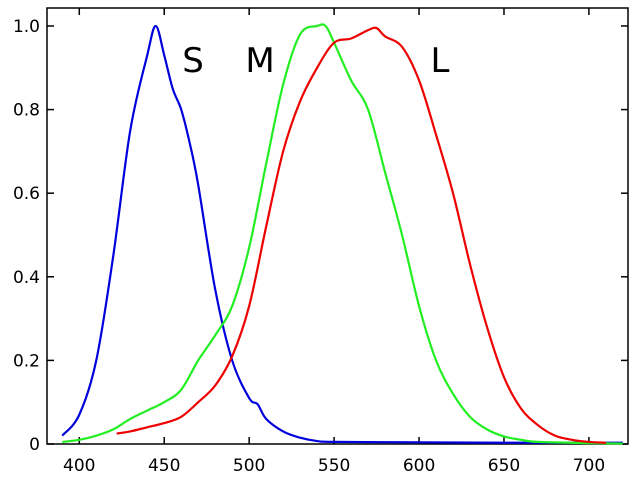  I want to click on curve-label: L, so click(440, 61).